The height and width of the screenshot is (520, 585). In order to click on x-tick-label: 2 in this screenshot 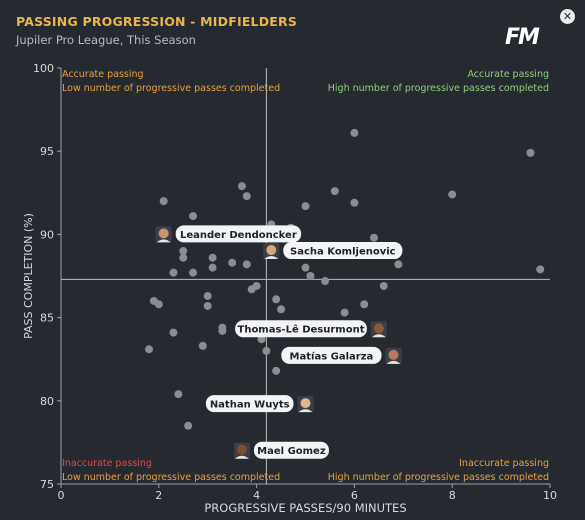, I will do `click(158, 495)`.